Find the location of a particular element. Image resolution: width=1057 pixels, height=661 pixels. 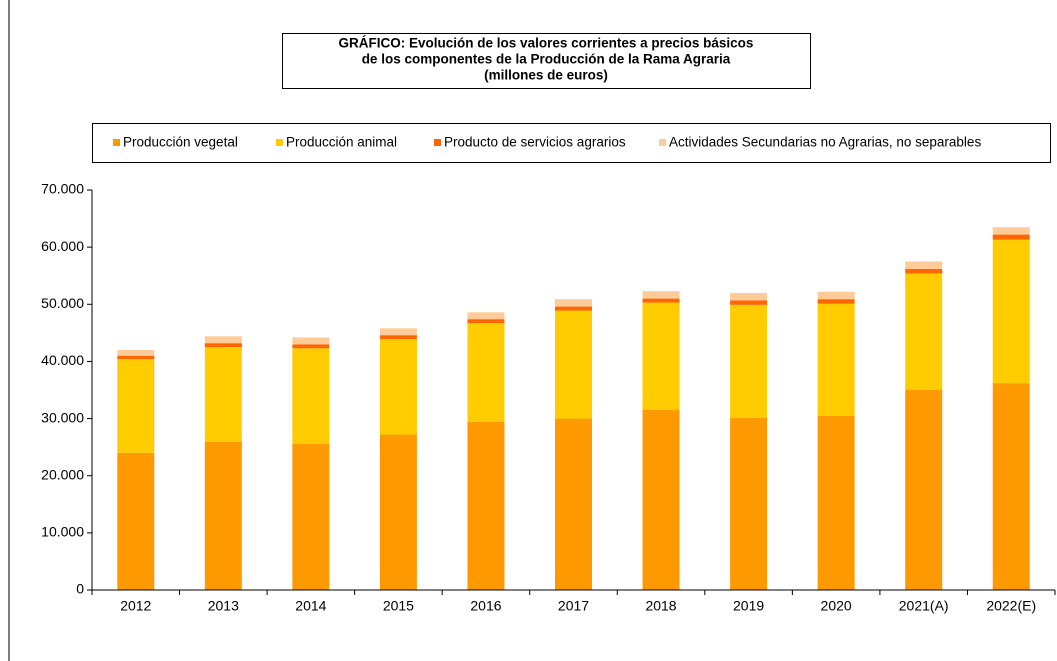

y-tick-label: 50.000 is located at coordinates (62, 303).